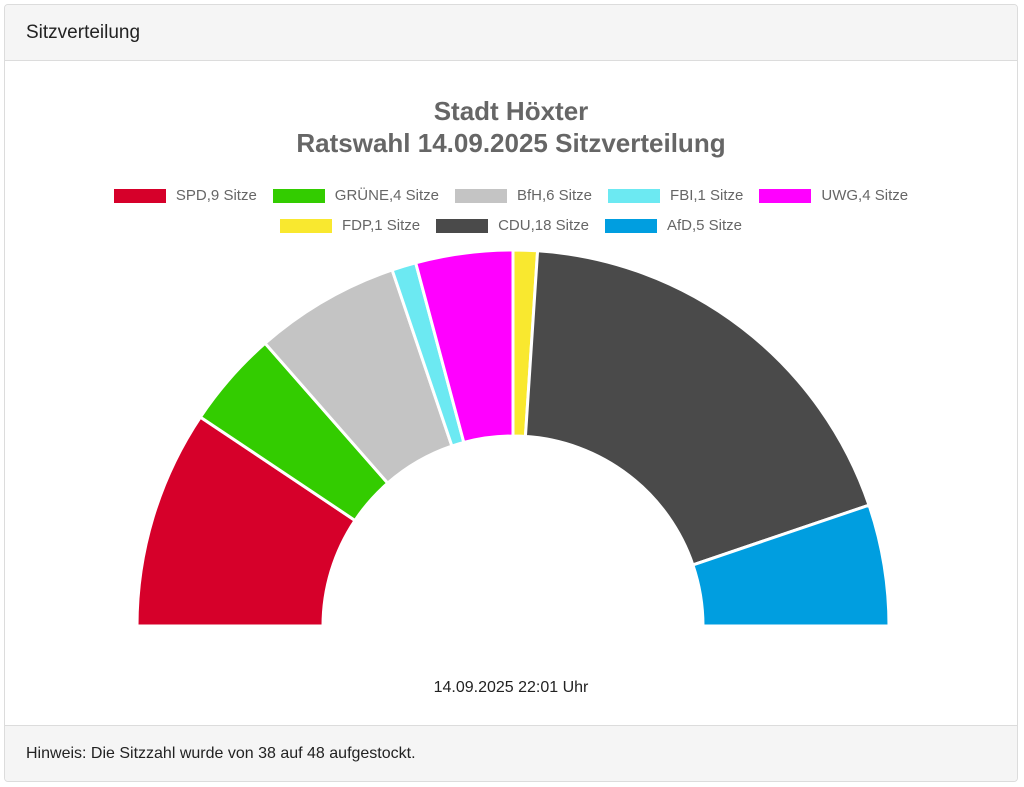 Image resolution: width=1024 pixels, height=787 pixels. Describe the element at coordinates (555, 195) in the screenshot. I see `legend-label: BfH,6 Sitze` at that location.